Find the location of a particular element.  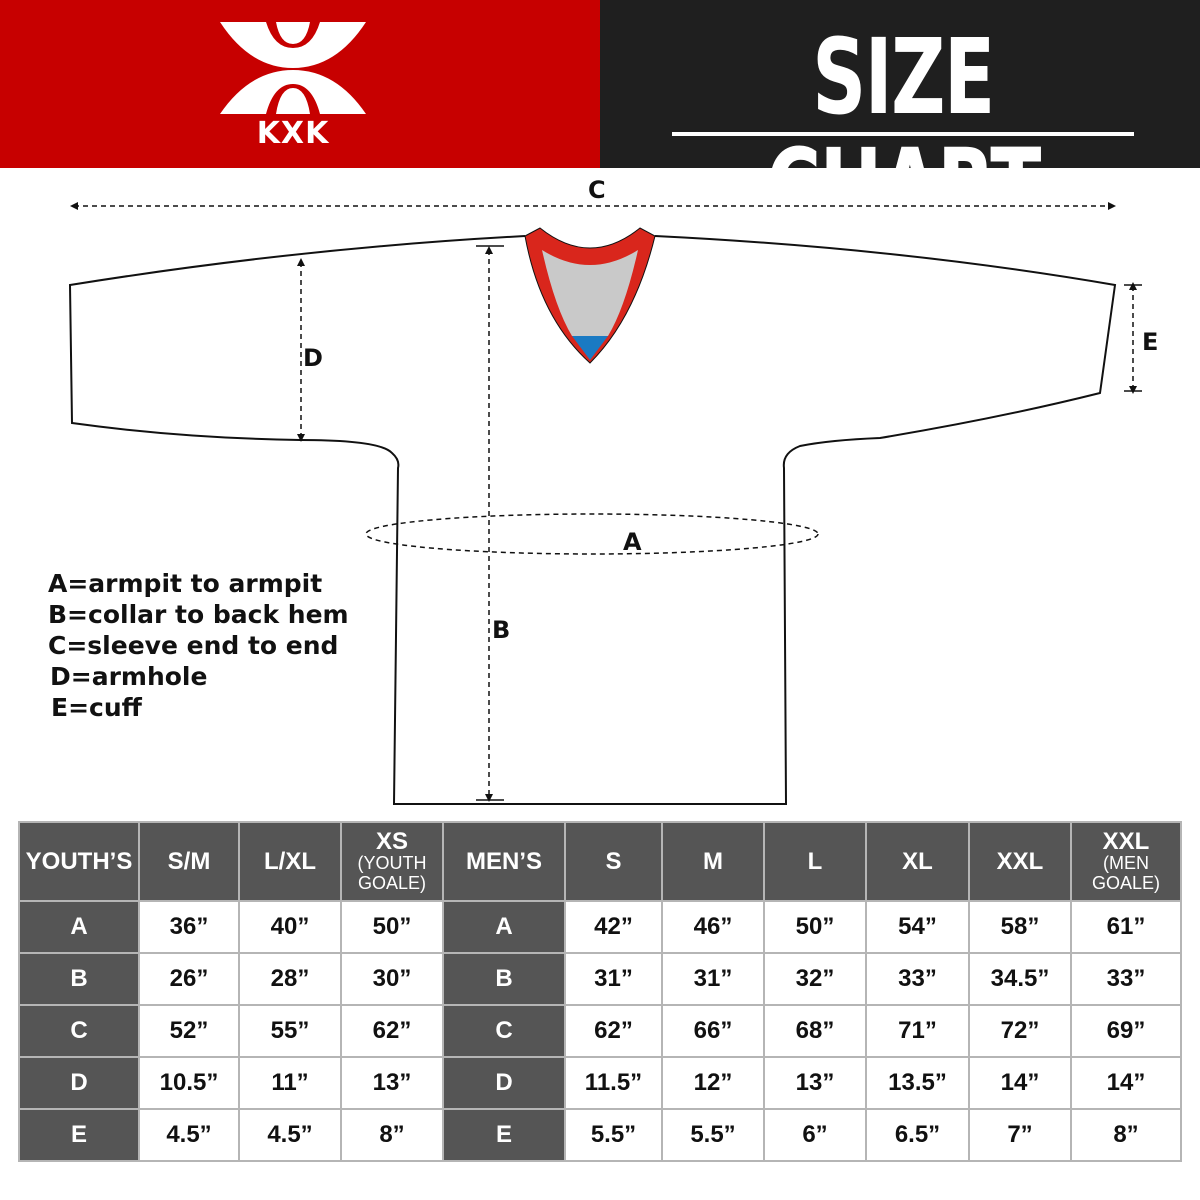

youth-value: 52” is located at coordinates (189, 1031).